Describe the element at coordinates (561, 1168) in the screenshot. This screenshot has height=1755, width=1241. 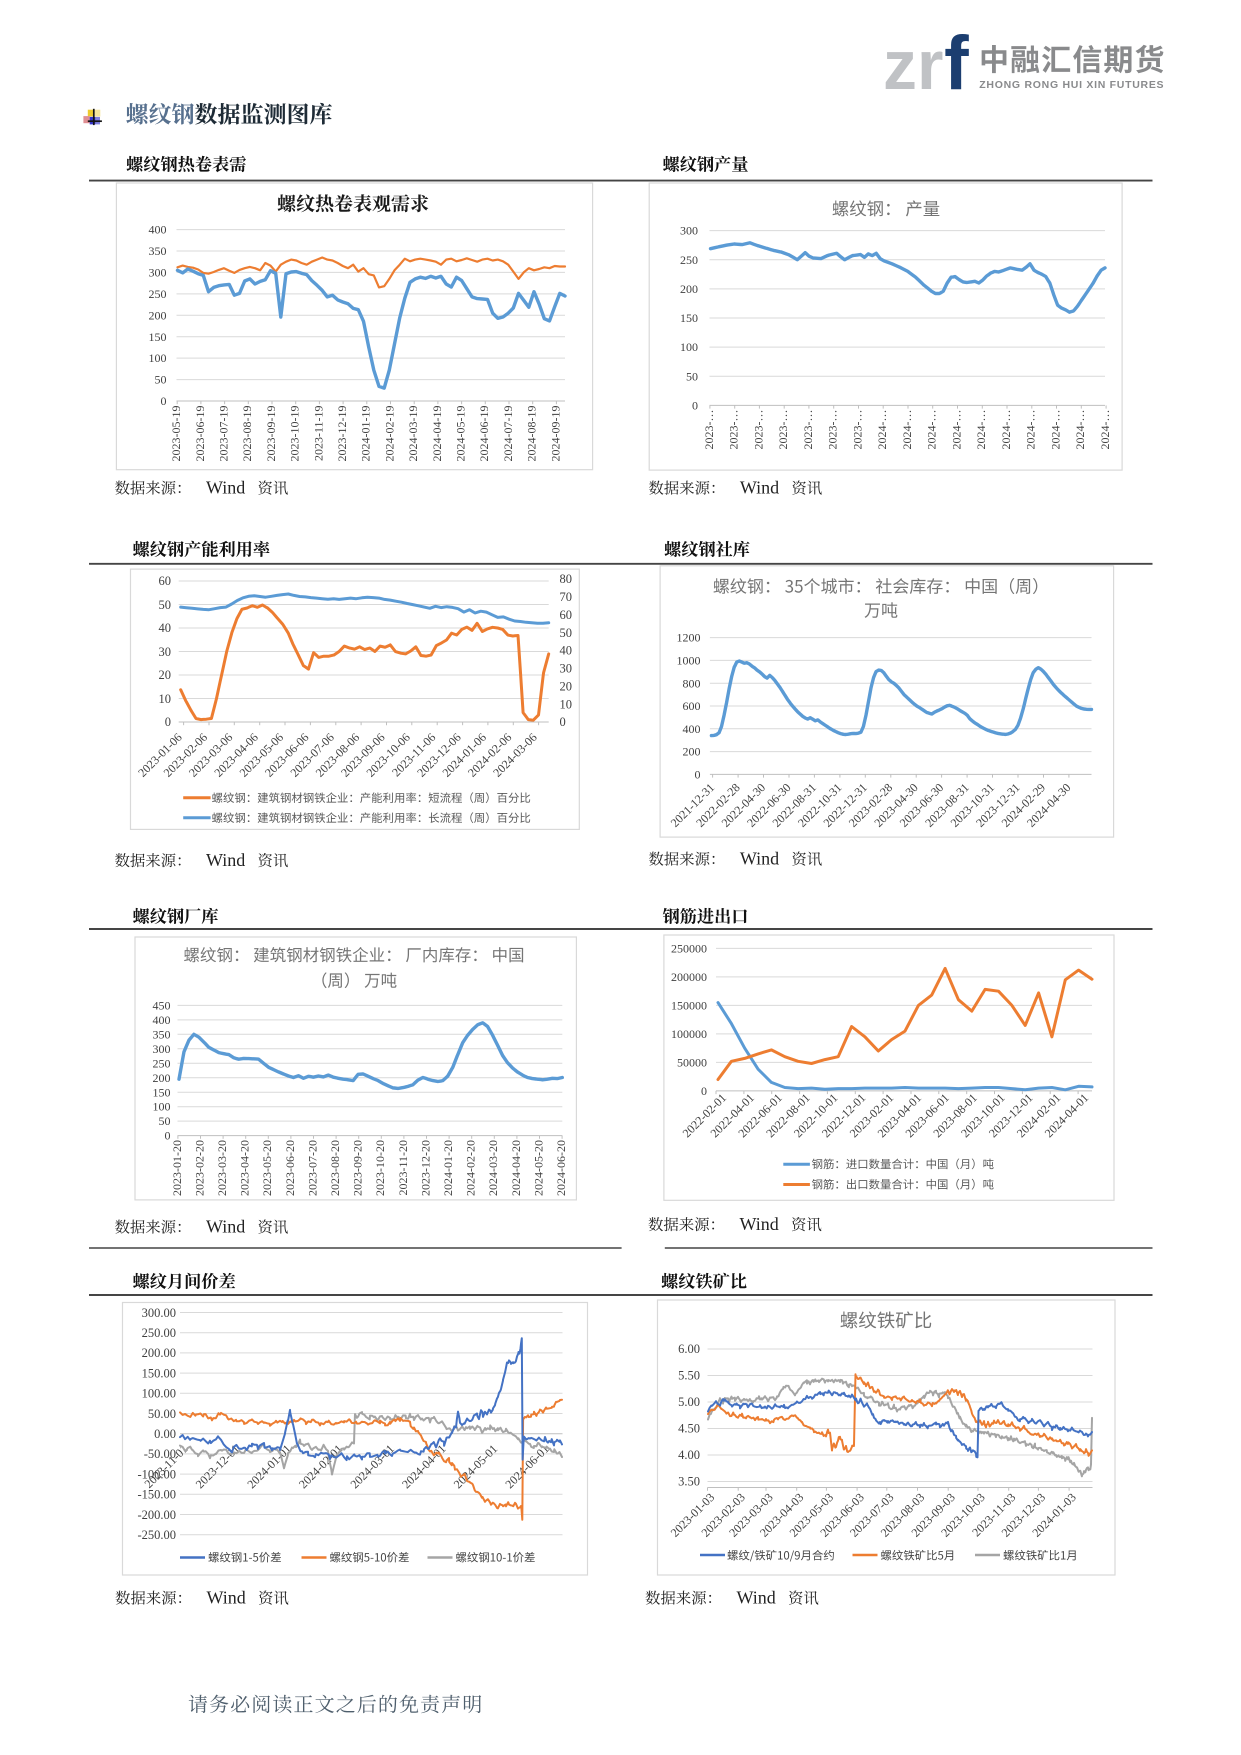
I see `svg-text: 2024-06-20` at that location.